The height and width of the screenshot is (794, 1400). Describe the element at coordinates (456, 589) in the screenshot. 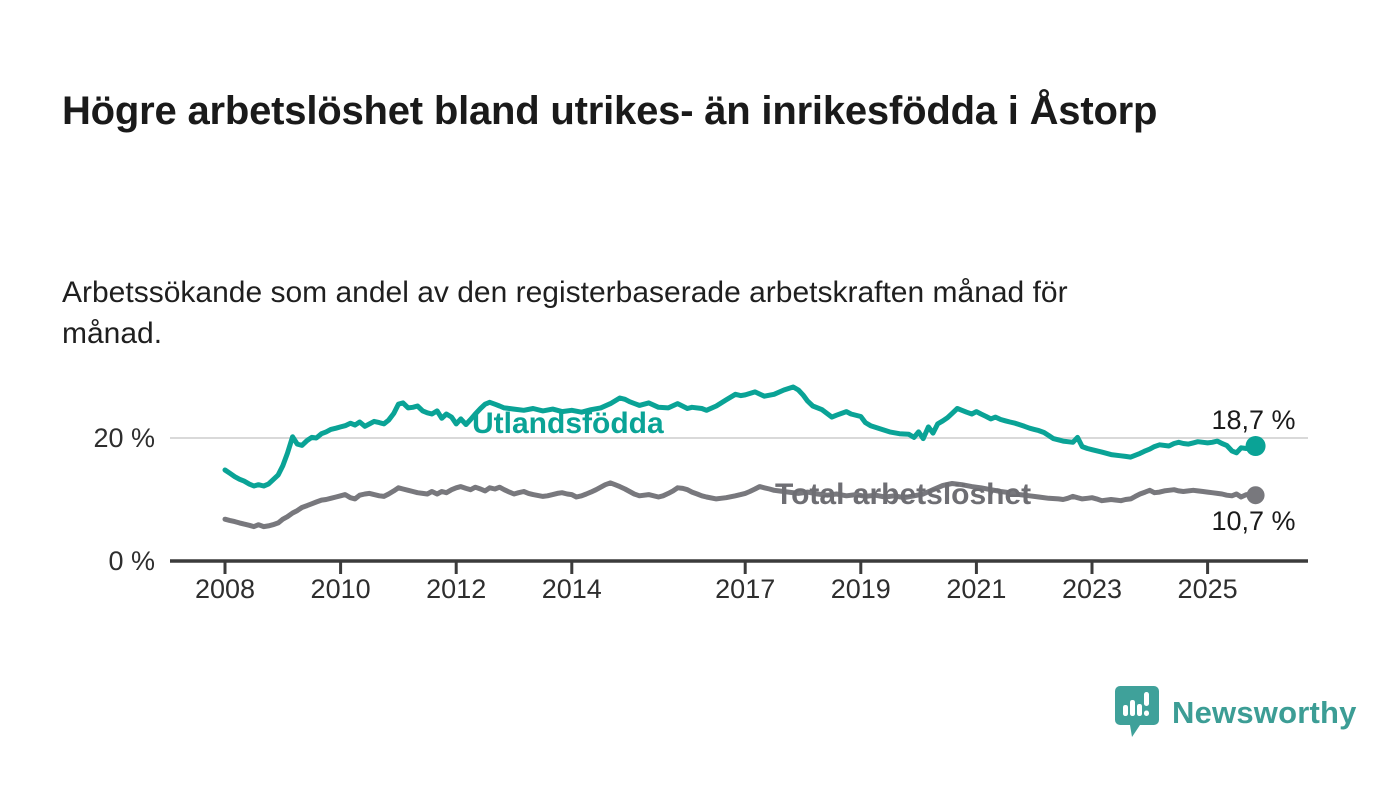

I see `x-axis-tick-label: 2012` at that location.